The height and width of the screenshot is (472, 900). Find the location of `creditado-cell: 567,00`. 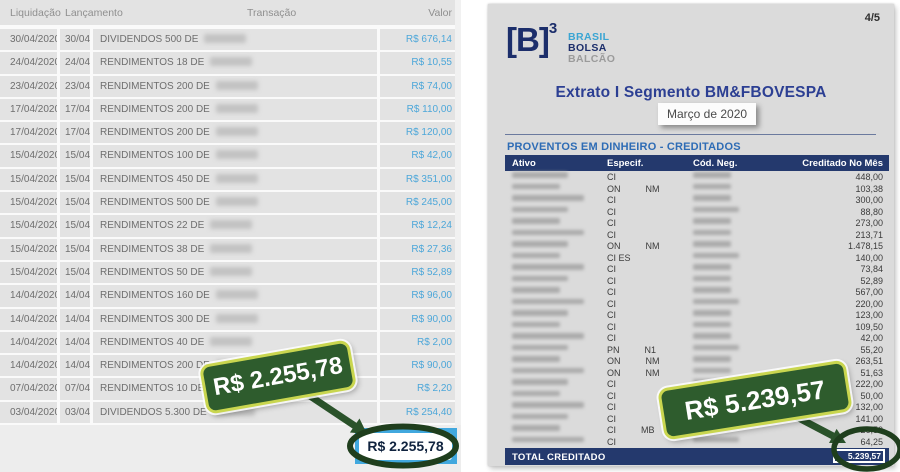

creditado-cell: 567,00 is located at coordinates (869, 292).